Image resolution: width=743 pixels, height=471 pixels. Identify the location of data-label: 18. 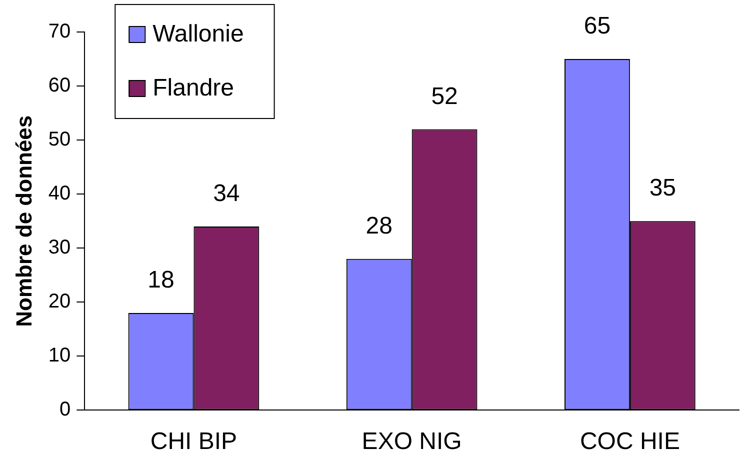
(161, 280).